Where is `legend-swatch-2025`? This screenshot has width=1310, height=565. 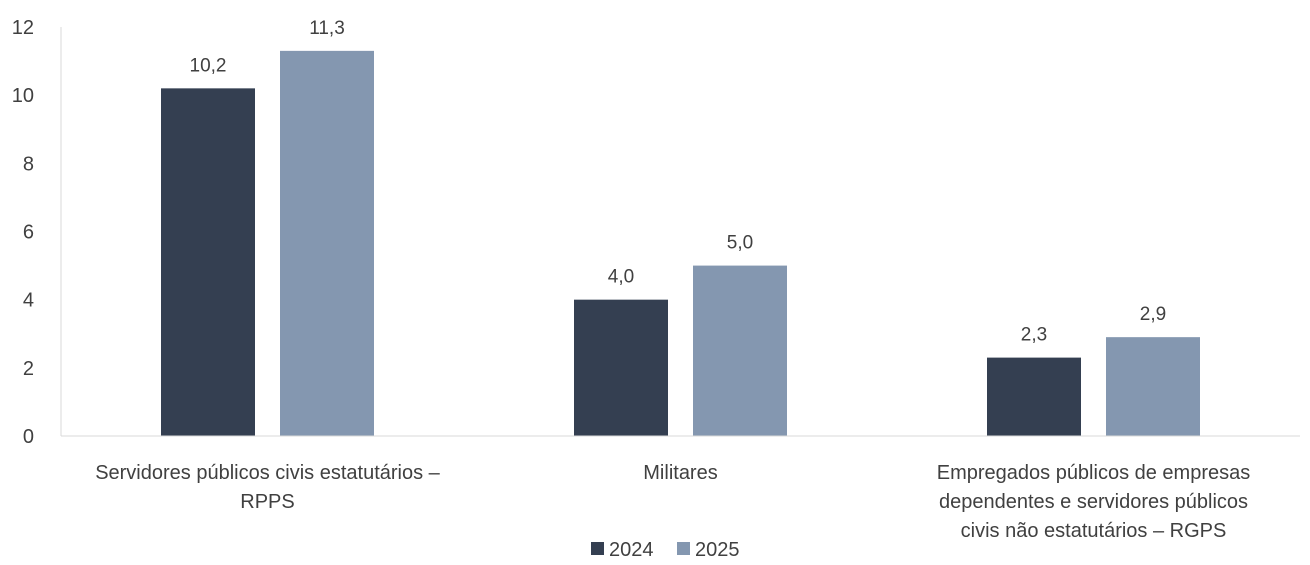 legend-swatch-2025 is located at coordinates (683, 548).